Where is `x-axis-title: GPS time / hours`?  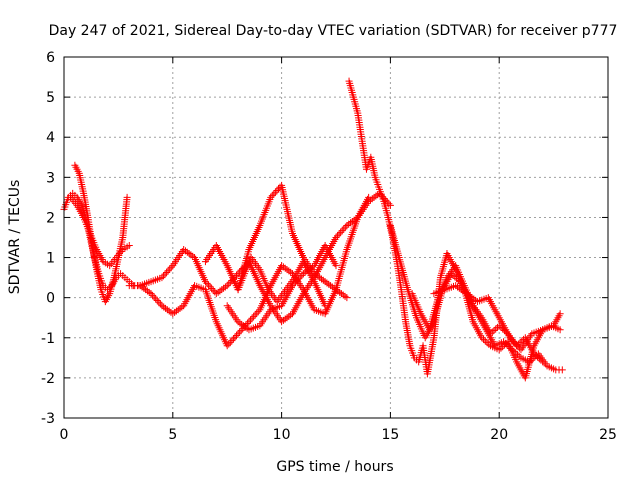 x-axis-title: GPS time / hours is located at coordinates (334, 467).